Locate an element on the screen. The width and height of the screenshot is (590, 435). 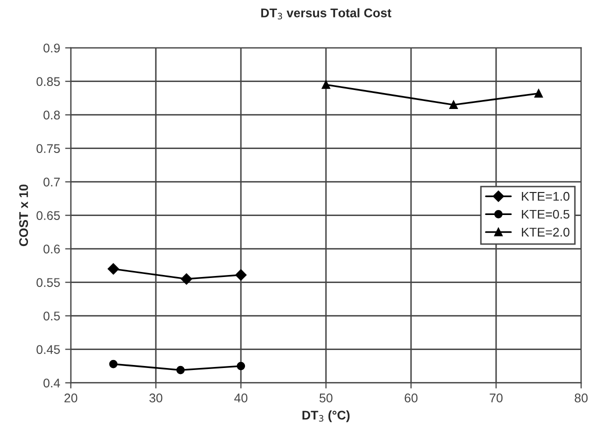
y-tick-label: 0.45 is located at coordinates (48, 349).